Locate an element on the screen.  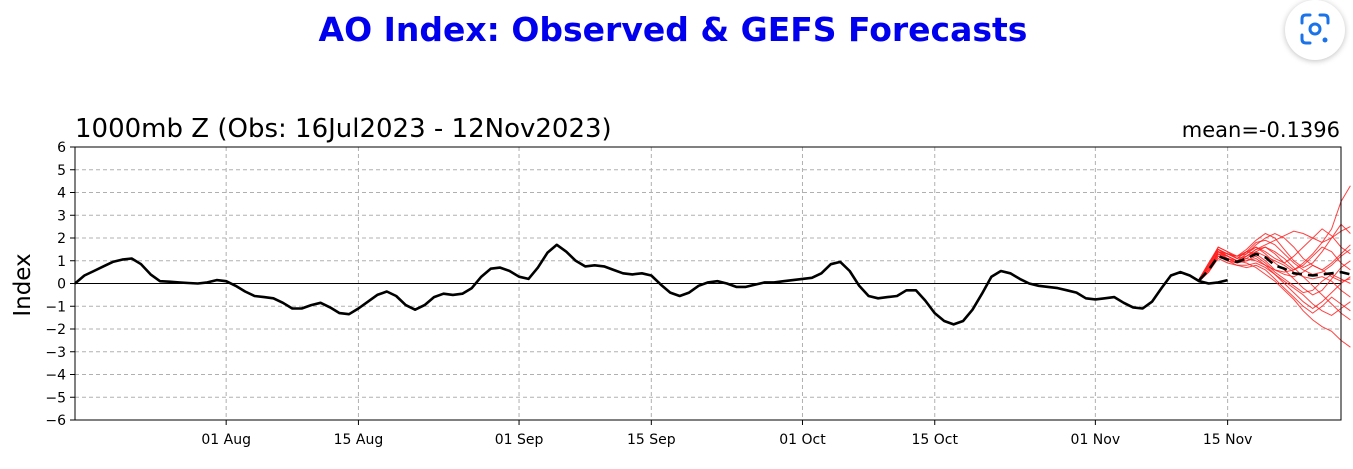
y-tick-label: 1 is located at coordinates (61, 262).